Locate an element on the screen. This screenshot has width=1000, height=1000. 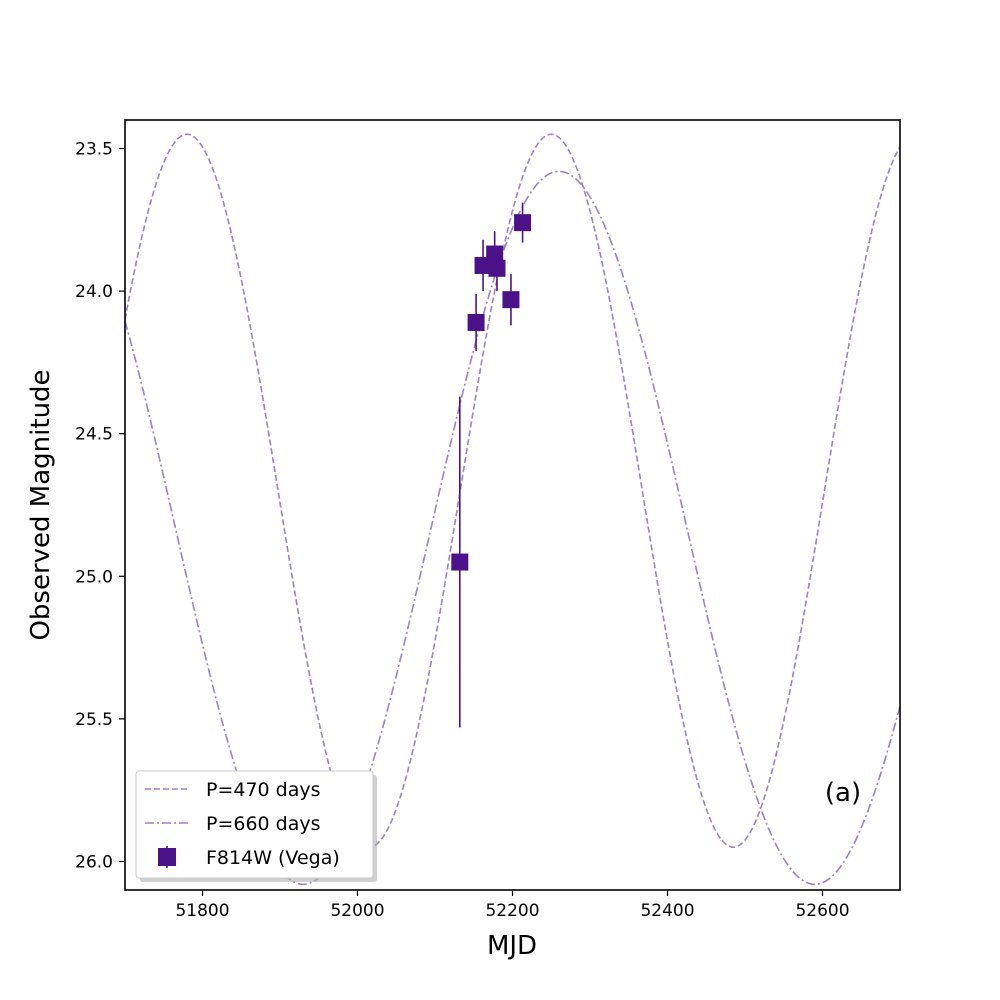
data-points is located at coordinates (491, 465).